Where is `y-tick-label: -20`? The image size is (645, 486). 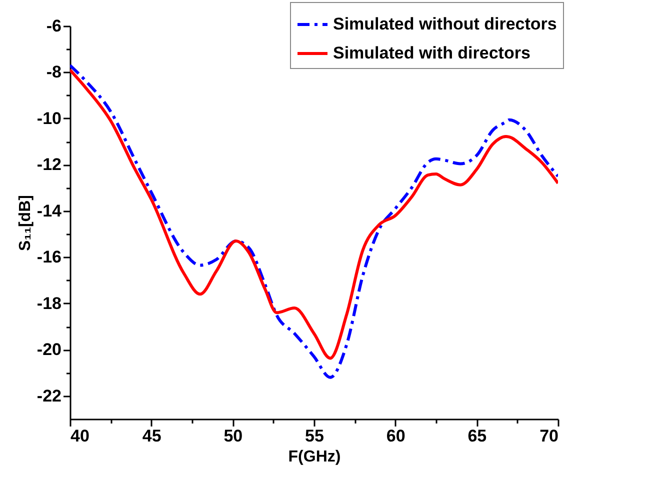
y-tick-label: -20 is located at coordinates (49, 350).